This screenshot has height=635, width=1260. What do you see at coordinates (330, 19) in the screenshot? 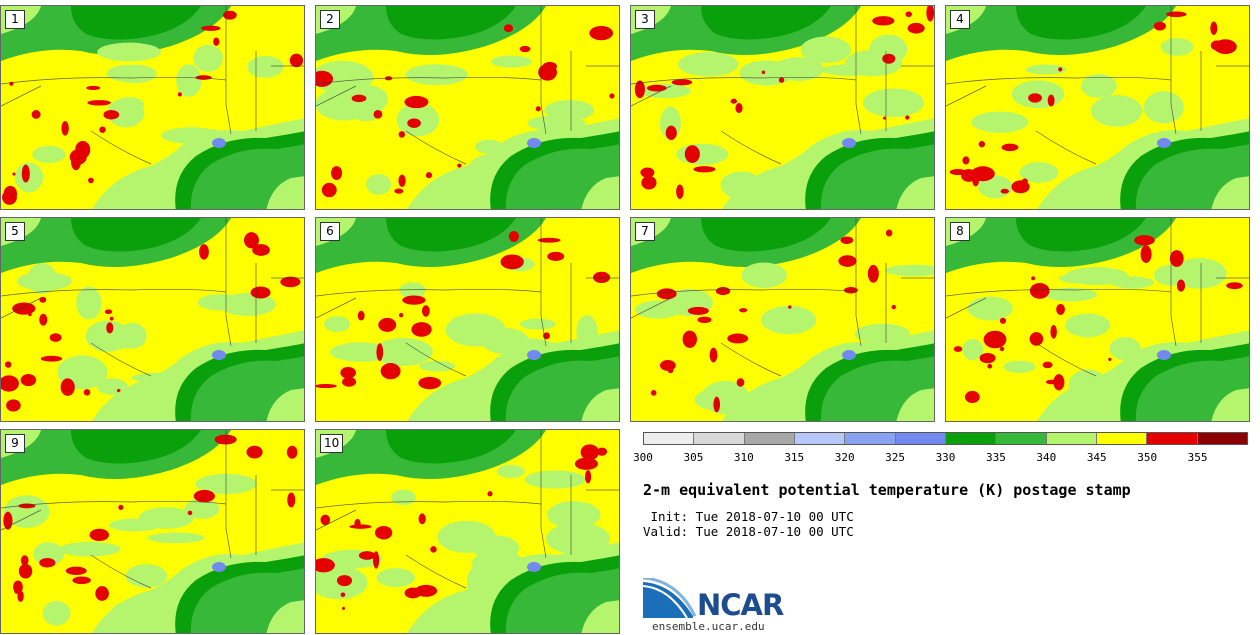
I see `member-number: 2` at bounding box center [330, 19].